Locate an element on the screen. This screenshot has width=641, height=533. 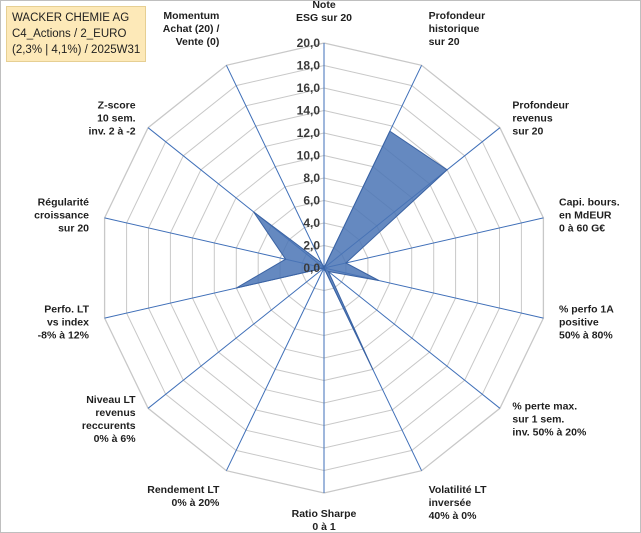
axis-label-1: Profondeur historique sur 20 is located at coordinates (457, 29).